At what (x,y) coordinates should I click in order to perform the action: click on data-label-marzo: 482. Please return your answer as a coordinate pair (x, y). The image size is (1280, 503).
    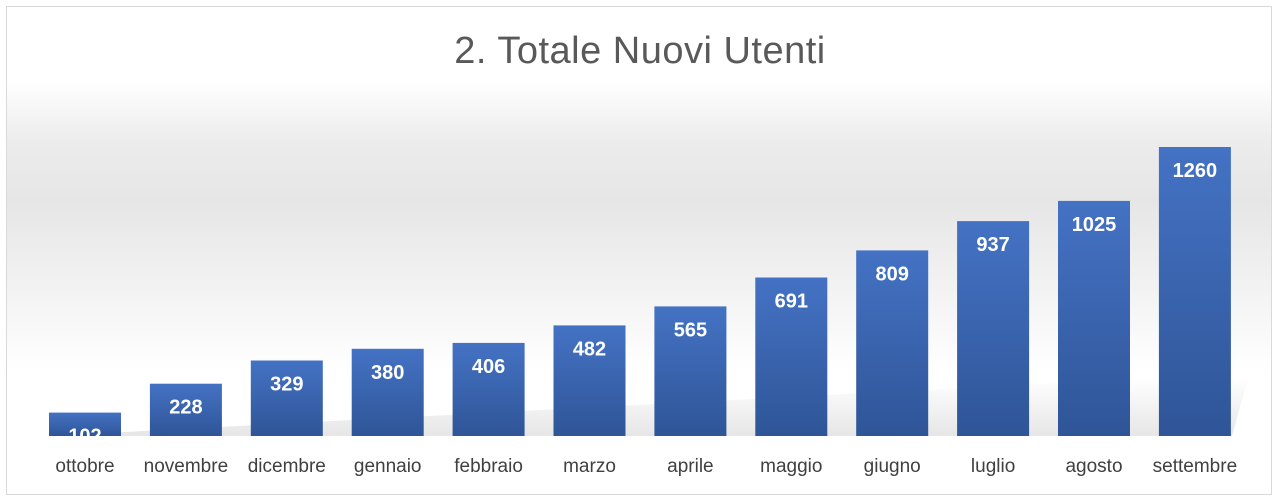
    Looking at the image, I should click on (589, 349).